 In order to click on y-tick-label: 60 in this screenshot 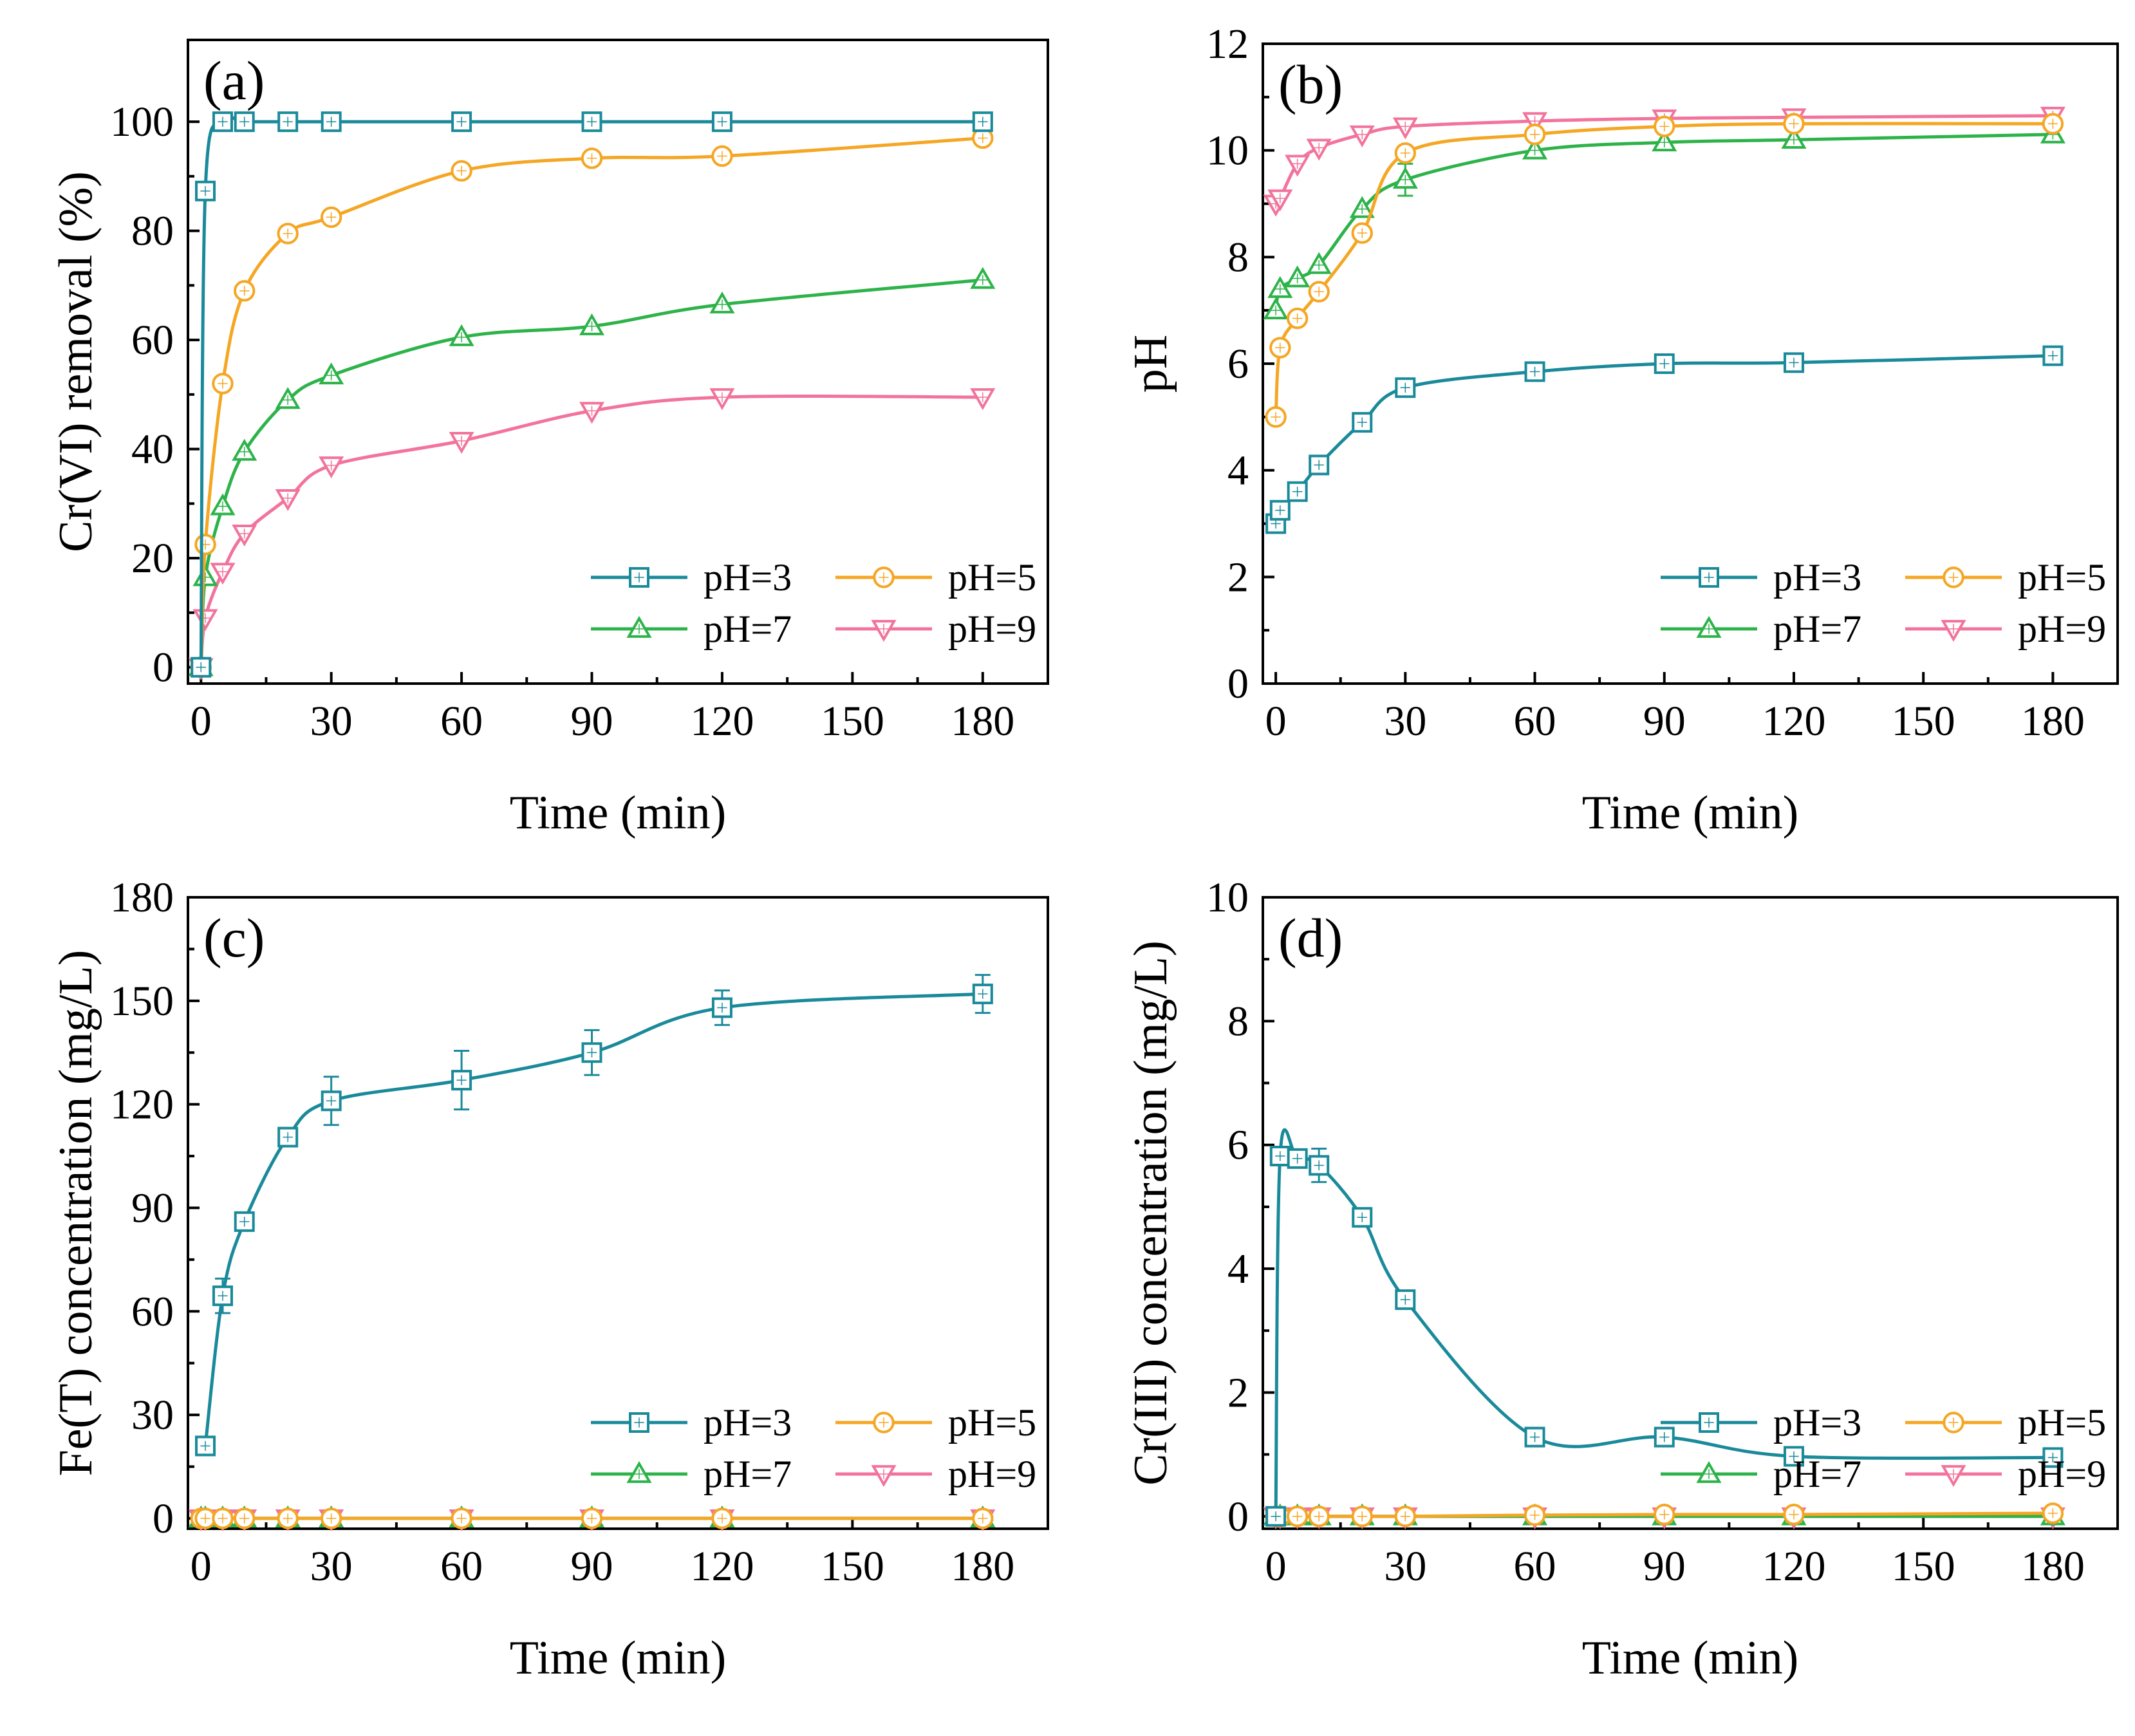, I will do `click(152, 340)`.